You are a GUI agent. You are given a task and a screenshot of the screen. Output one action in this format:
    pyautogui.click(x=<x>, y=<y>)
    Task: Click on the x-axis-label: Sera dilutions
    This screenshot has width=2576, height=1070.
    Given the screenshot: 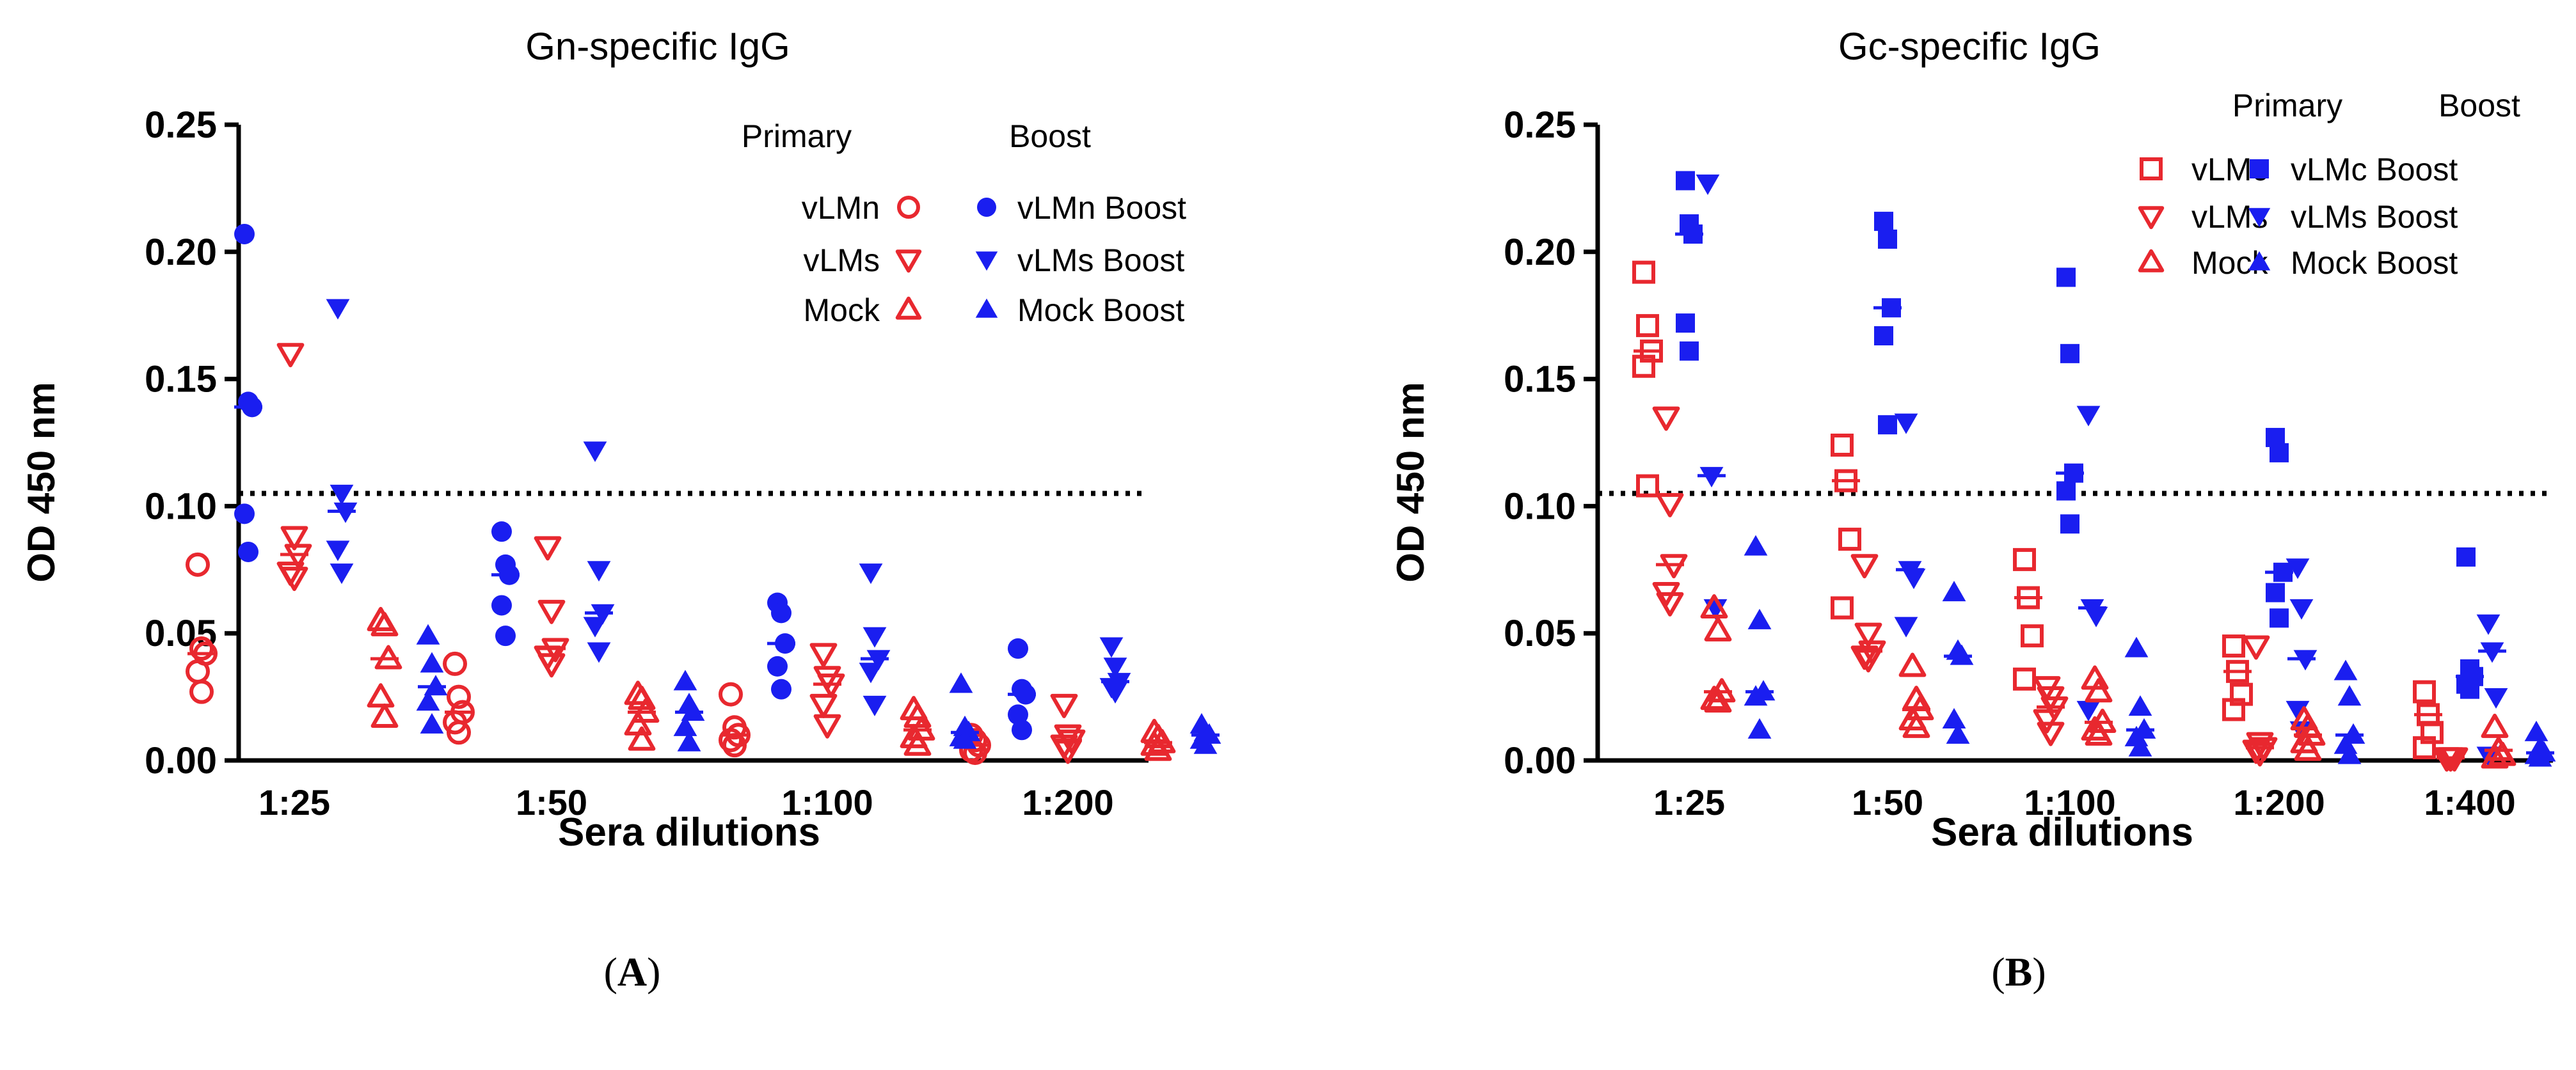 What is the action you would take?
    pyautogui.click(x=2062, y=832)
    